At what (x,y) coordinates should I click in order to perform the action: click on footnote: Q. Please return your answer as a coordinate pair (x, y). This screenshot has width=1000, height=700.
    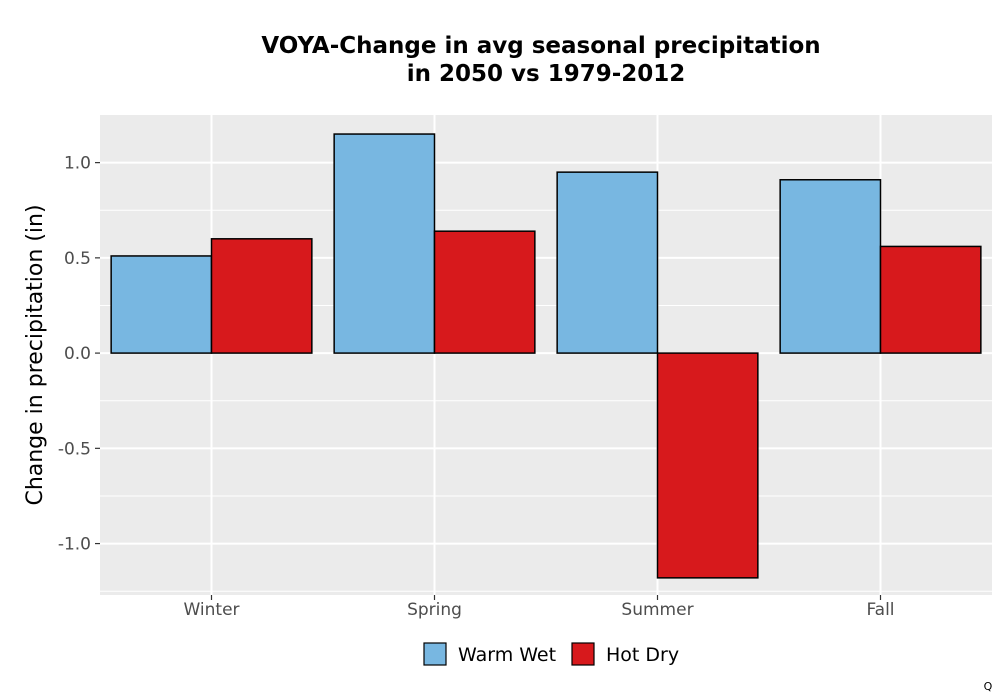
    Looking at the image, I should click on (988, 686).